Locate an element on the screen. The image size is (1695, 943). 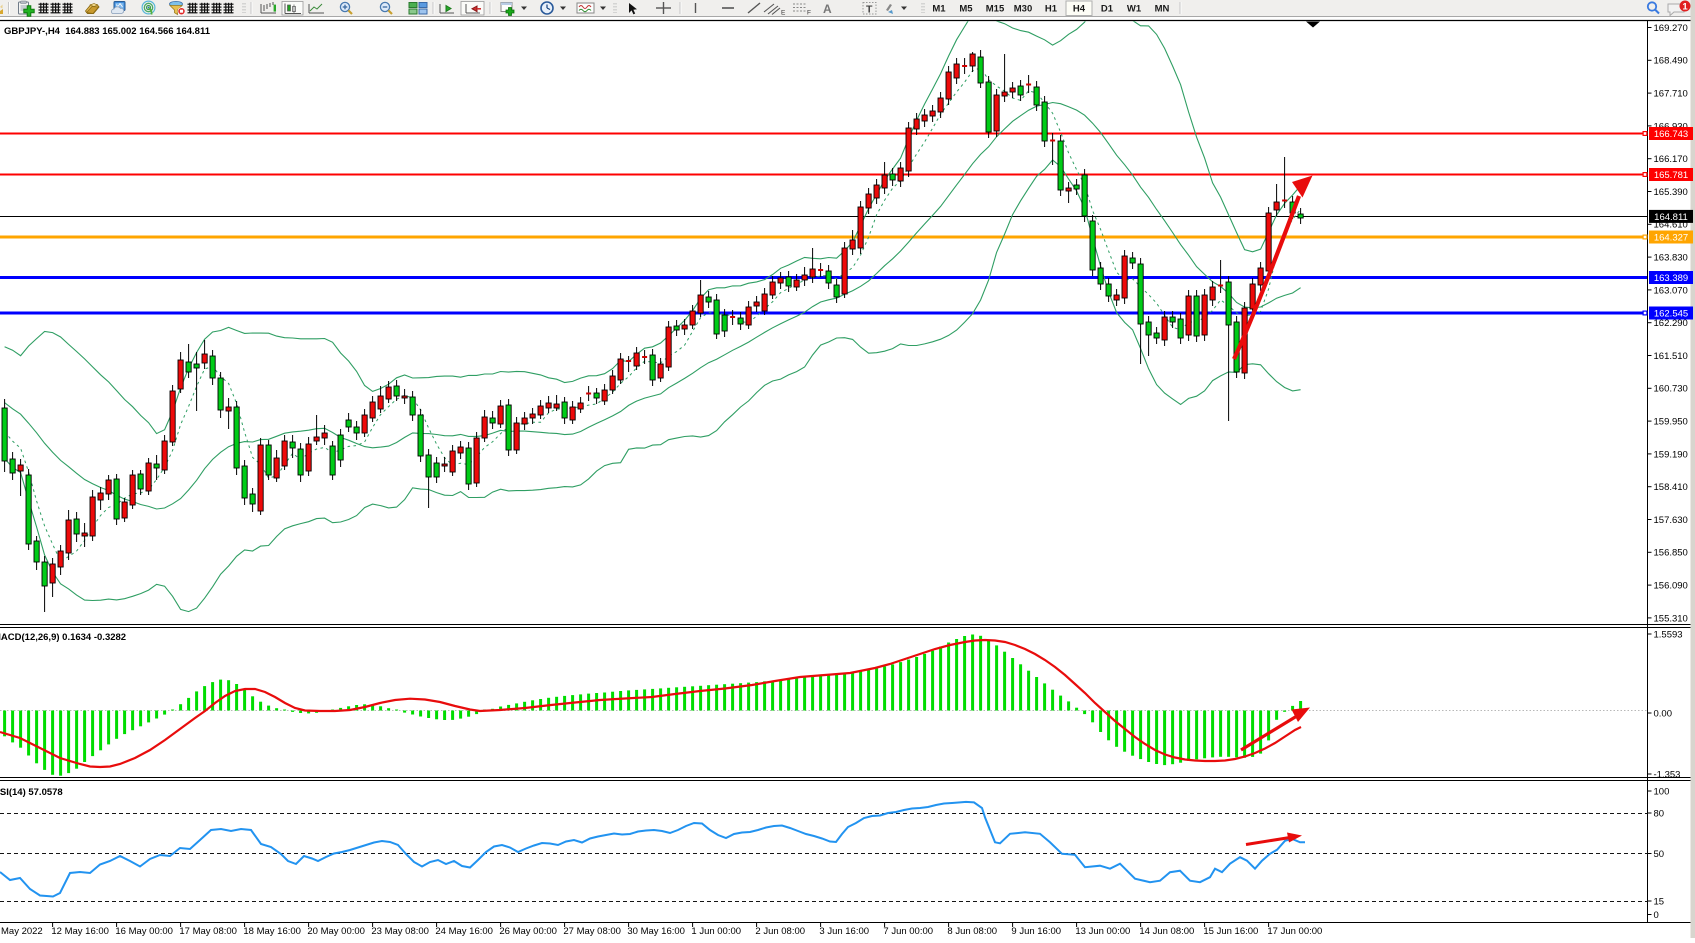
svg-text: 168.490 is located at coordinates (1671, 61).